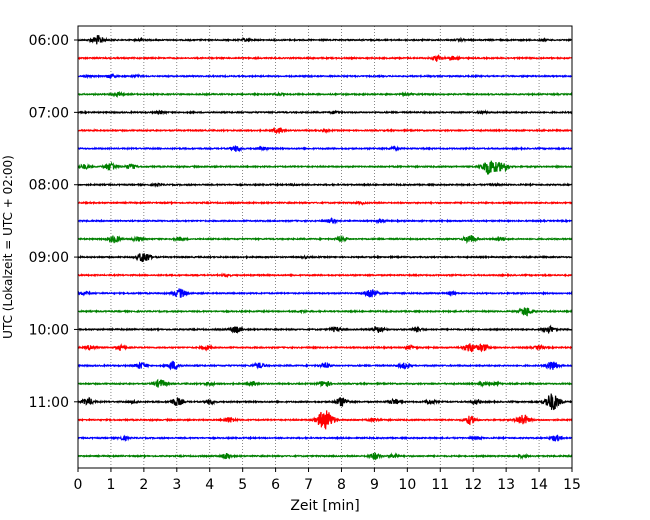  What do you see at coordinates (242, 485) in the screenshot?
I see `x-tick-label-5: 5` at bounding box center [242, 485].